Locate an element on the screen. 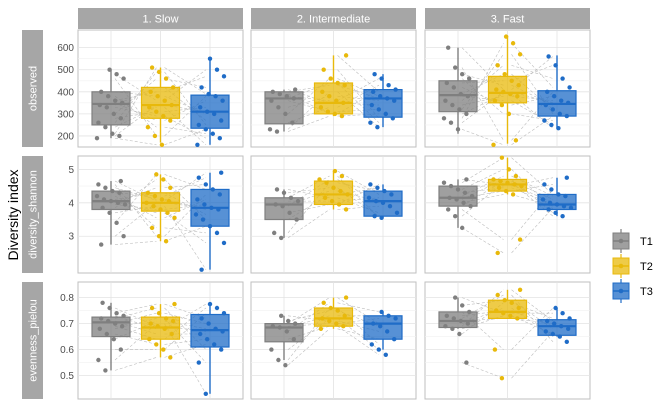 The image size is (672, 415). box-T2 is located at coordinates (333, 317).